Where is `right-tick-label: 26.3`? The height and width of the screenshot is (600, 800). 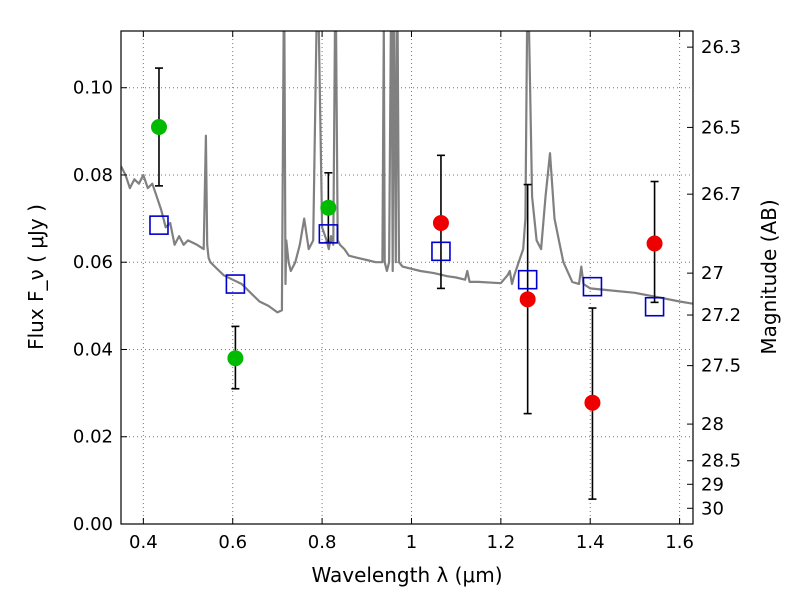 right-tick-label: 26.3 is located at coordinates (721, 47).